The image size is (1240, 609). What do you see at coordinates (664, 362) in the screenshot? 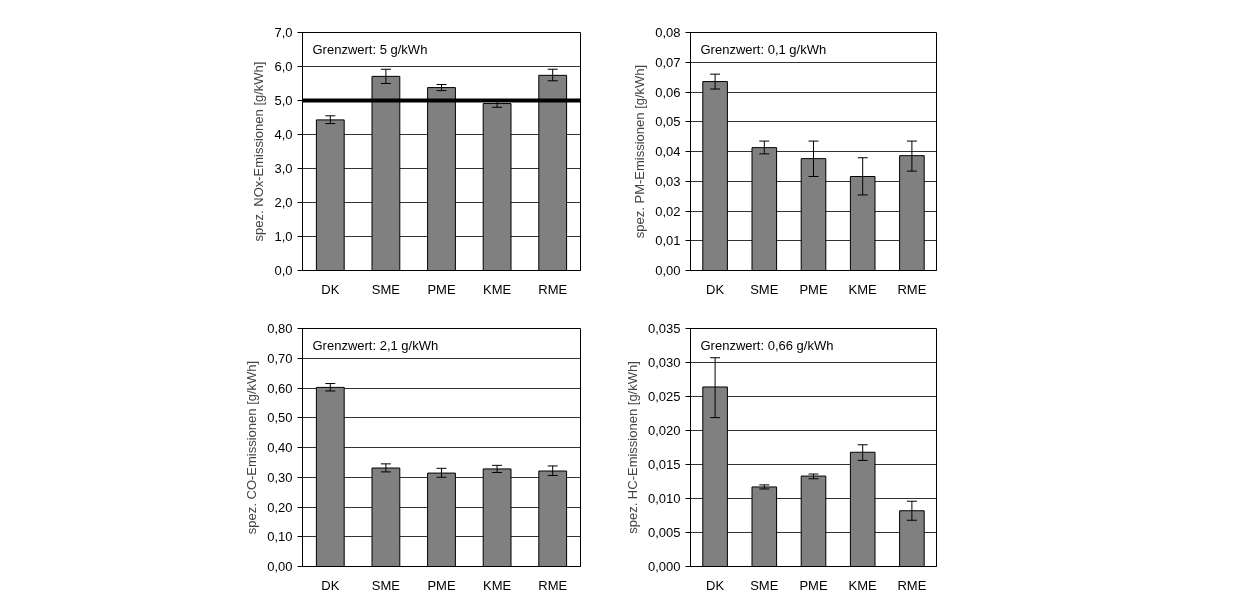
I see `y-tick-label: 0,030` at bounding box center [664, 362].